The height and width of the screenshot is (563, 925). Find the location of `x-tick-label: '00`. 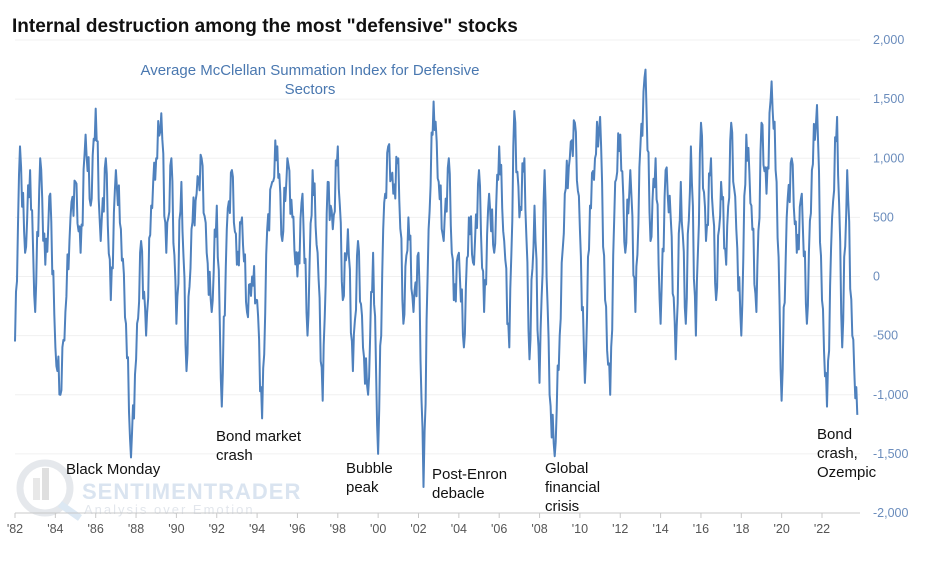

x-tick-label: '00 is located at coordinates (378, 529).